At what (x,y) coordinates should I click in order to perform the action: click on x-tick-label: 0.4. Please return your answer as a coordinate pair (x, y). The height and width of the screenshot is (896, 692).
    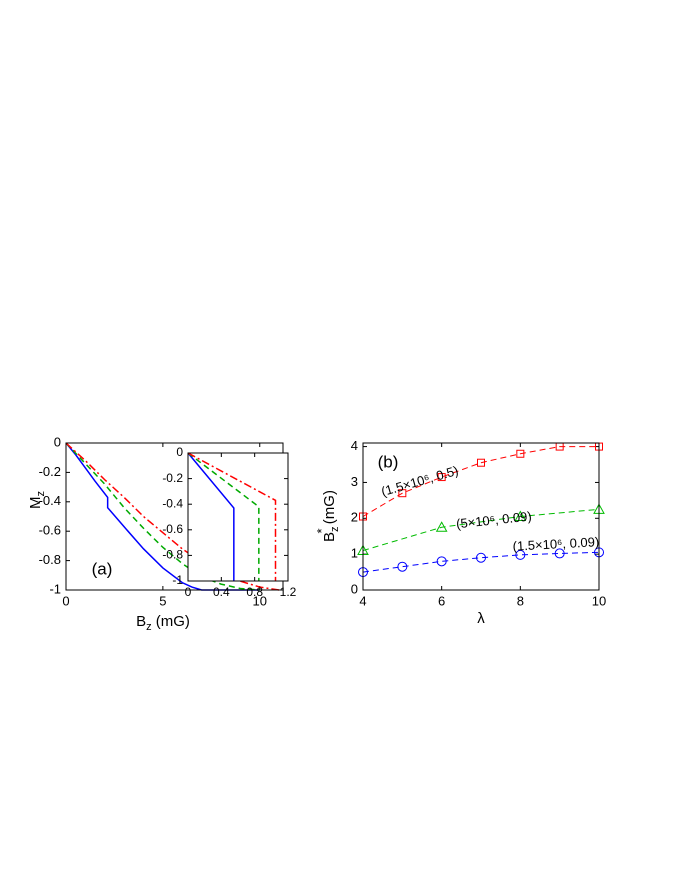
    Looking at the image, I should click on (221, 592).